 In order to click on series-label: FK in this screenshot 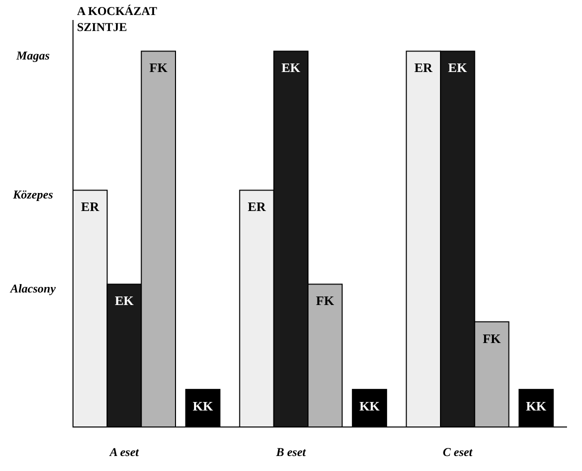, I will do `click(158, 68)`.